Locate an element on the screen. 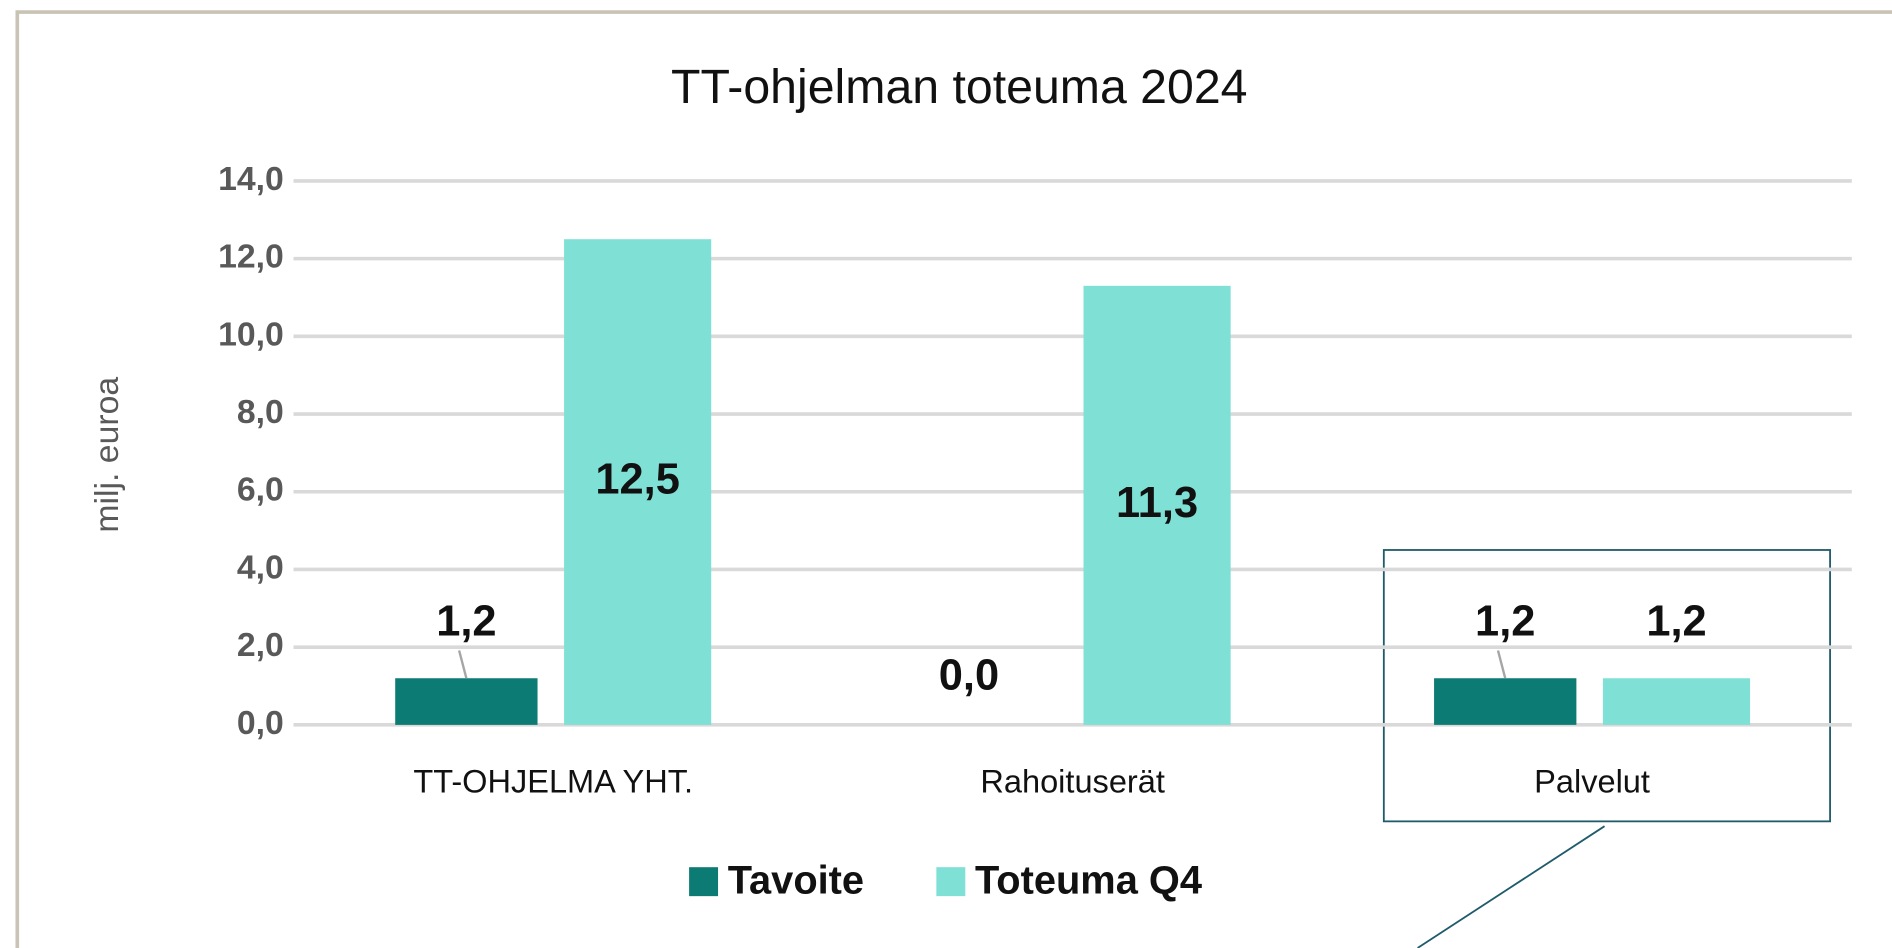 This screenshot has height=948, width=1892. y-tick-label: 14,0 is located at coordinates (251, 179).